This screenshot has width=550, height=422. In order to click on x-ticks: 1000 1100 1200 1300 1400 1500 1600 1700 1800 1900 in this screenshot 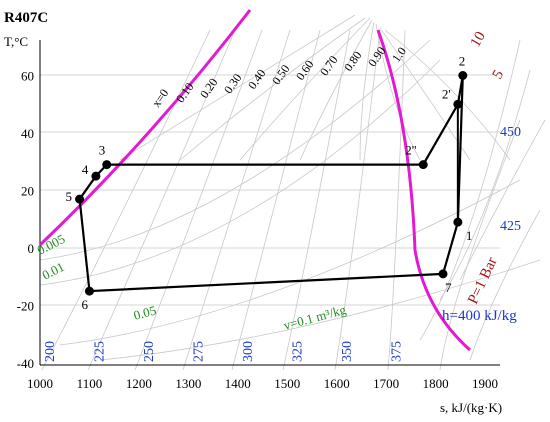, I will do `click(262, 383)`.